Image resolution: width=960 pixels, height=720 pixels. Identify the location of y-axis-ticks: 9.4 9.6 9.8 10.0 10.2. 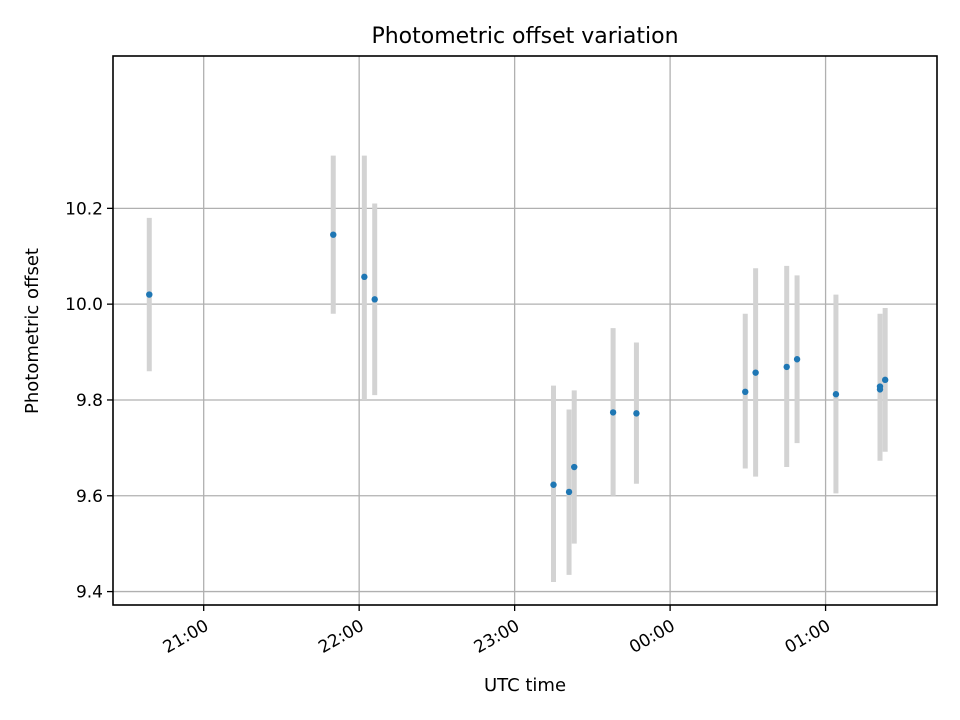
(89, 401).